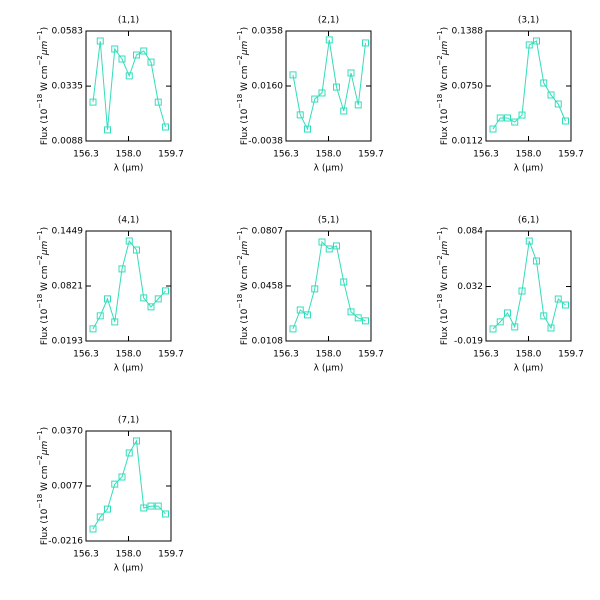  What do you see at coordinates (268, 286) in the screenshot?
I see `y-tick-label: 0.0458` at bounding box center [268, 286].